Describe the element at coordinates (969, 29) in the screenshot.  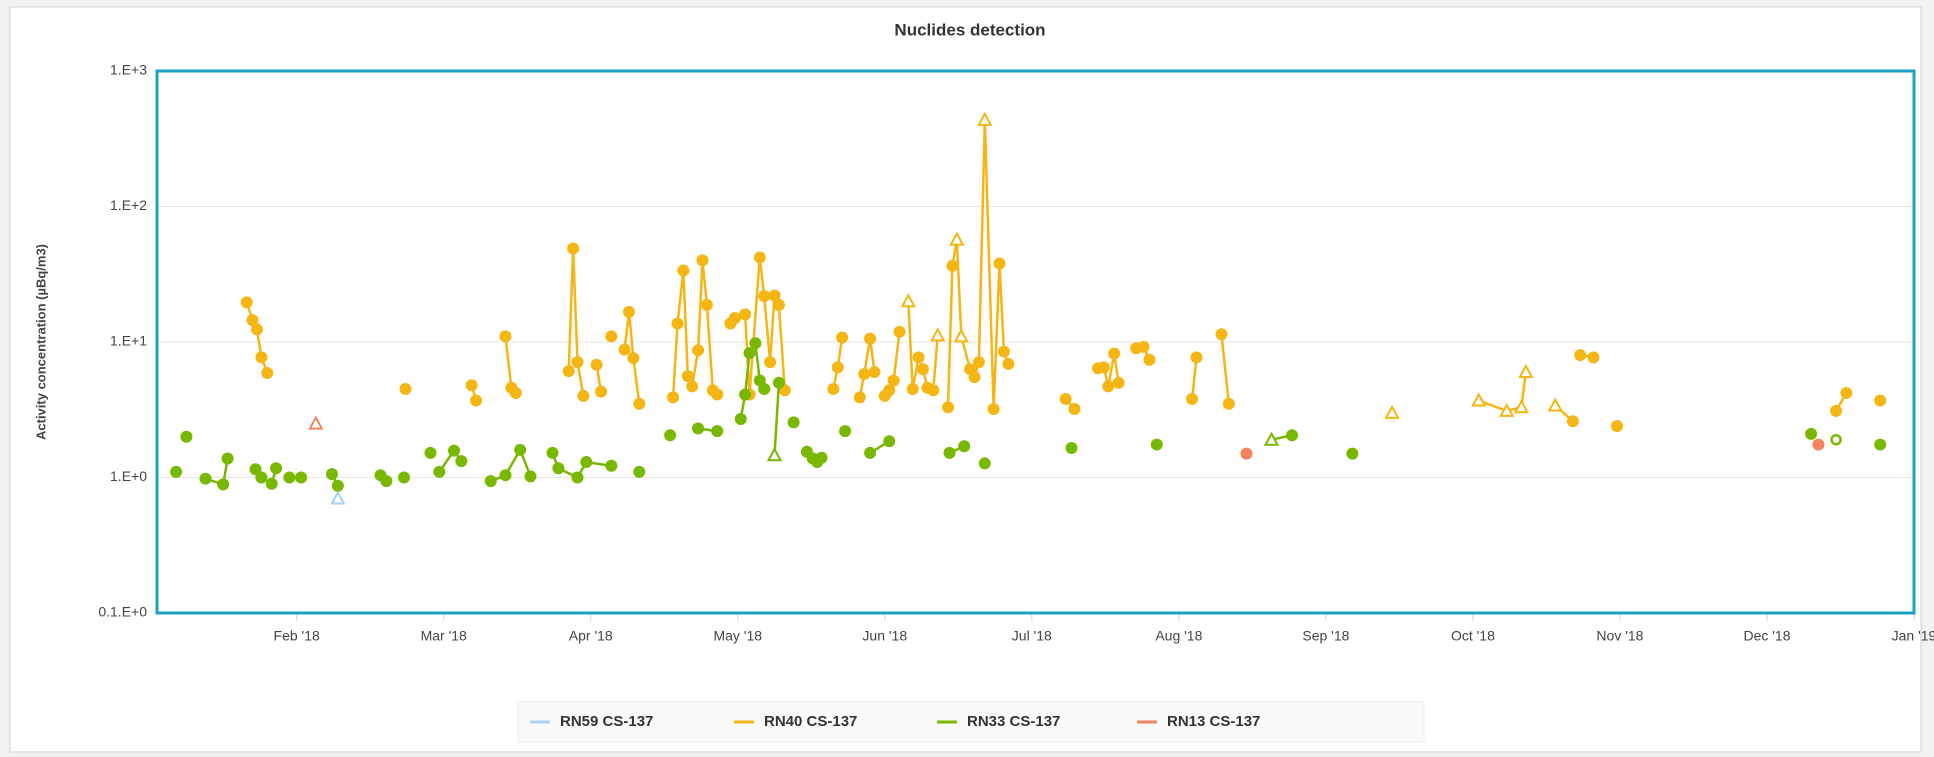
I see `chart-title: Nuclides detection` at that location.